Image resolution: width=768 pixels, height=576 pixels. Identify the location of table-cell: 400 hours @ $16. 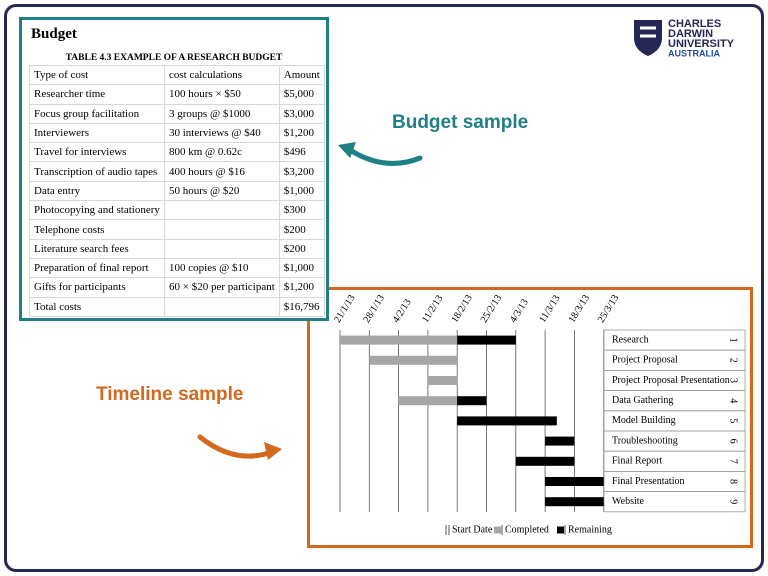
(222, 171).